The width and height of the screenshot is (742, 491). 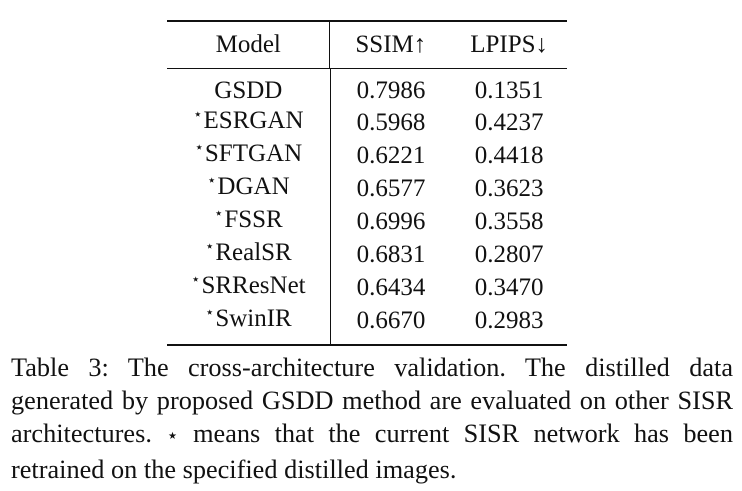 What do you see at coordinates (509, 44) in the screenshot?
I see `header-lpips: LPIPS↓` at bounding box center [509, 44].